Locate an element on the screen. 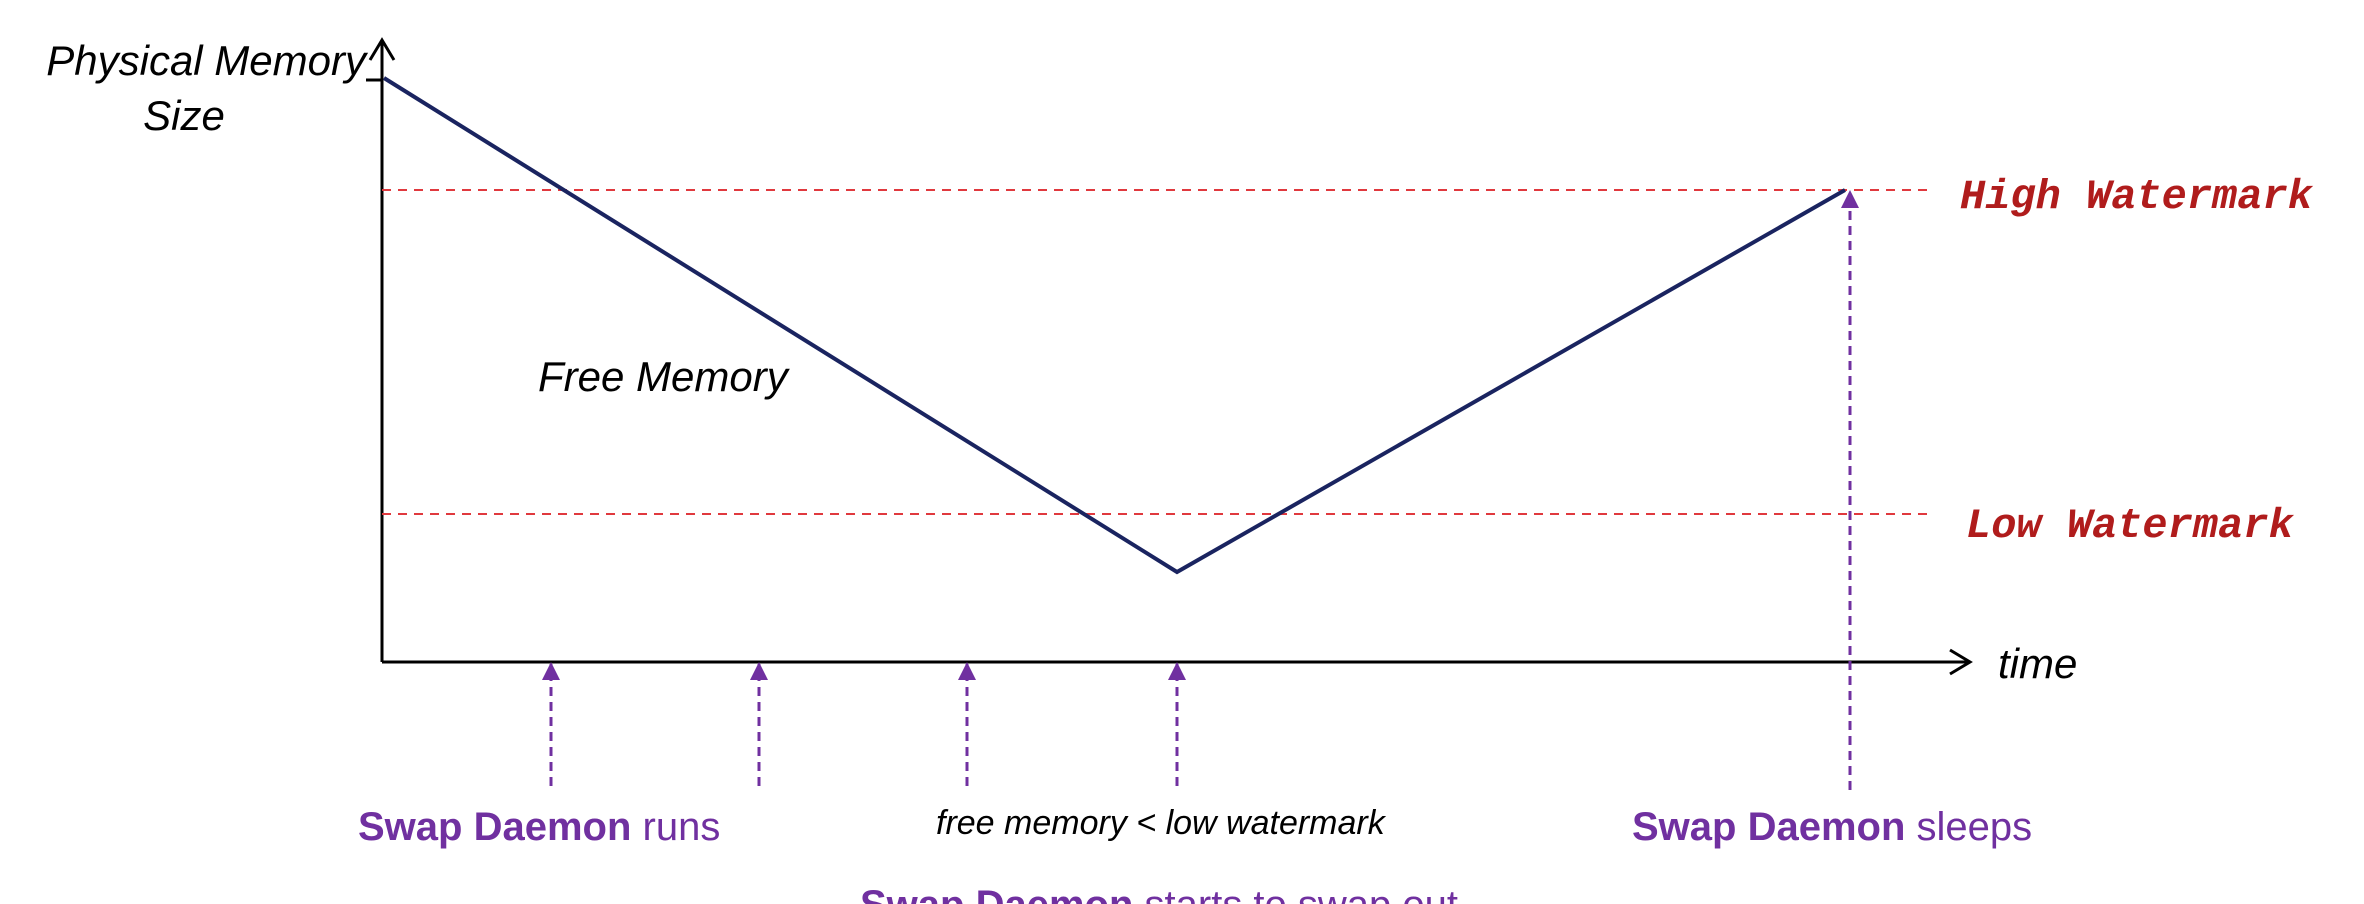 The height and width of the screenshot is (904, 2364). daemon-sleep-arrowhead is located at coordinates (1850, 199).